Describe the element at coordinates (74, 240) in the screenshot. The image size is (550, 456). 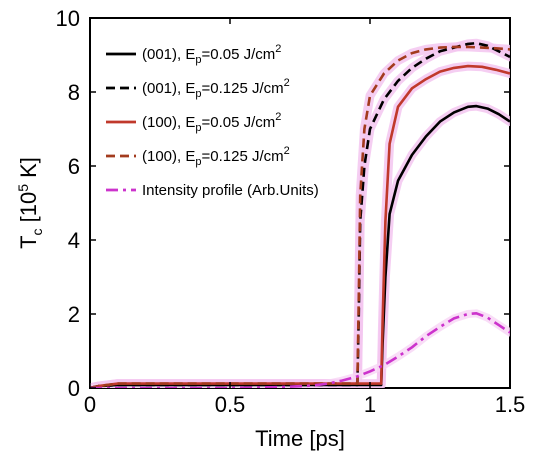
I see `y-tick-label: 4` at that location.